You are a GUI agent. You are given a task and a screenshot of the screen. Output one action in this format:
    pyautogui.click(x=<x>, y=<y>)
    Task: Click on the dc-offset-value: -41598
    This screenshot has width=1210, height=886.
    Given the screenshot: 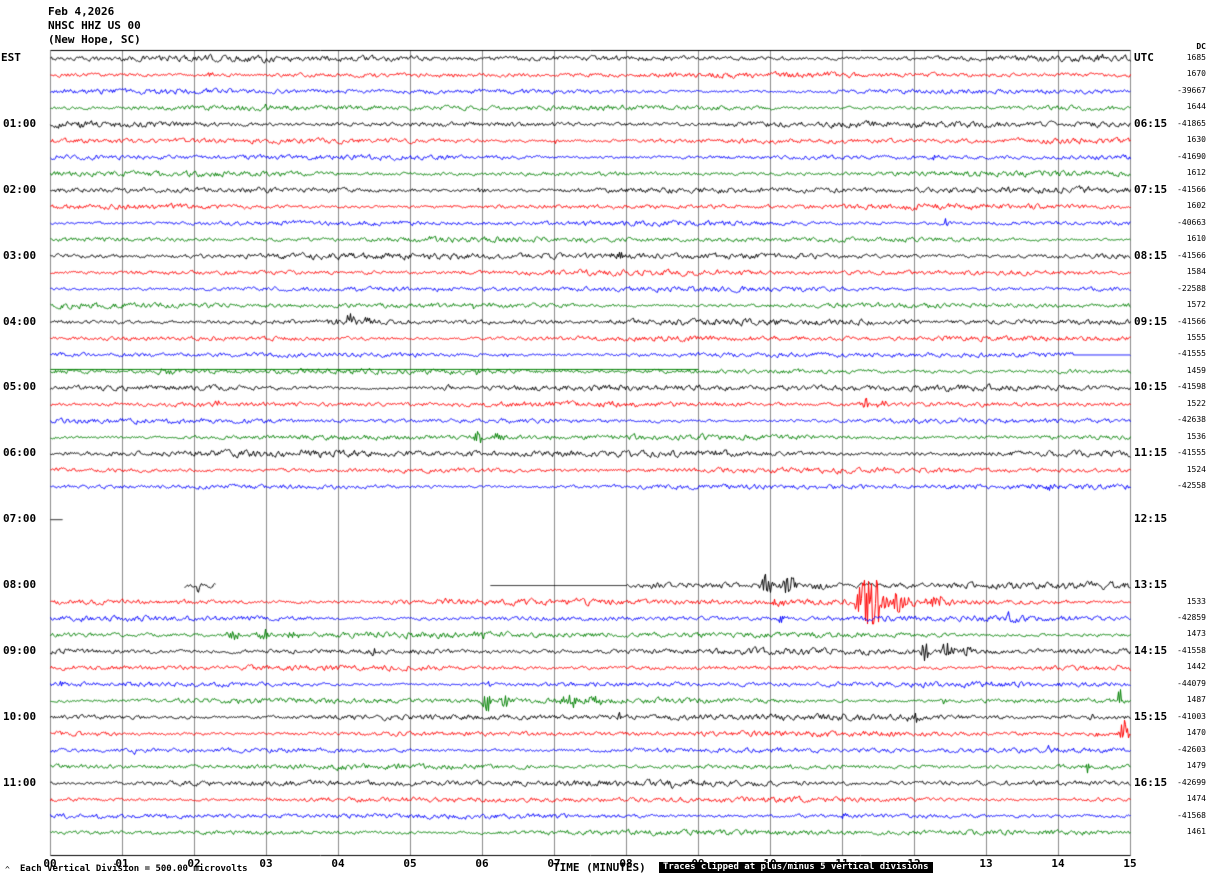 What is the action you would take?
    pyautogui.click(x=1191, y=386)
    